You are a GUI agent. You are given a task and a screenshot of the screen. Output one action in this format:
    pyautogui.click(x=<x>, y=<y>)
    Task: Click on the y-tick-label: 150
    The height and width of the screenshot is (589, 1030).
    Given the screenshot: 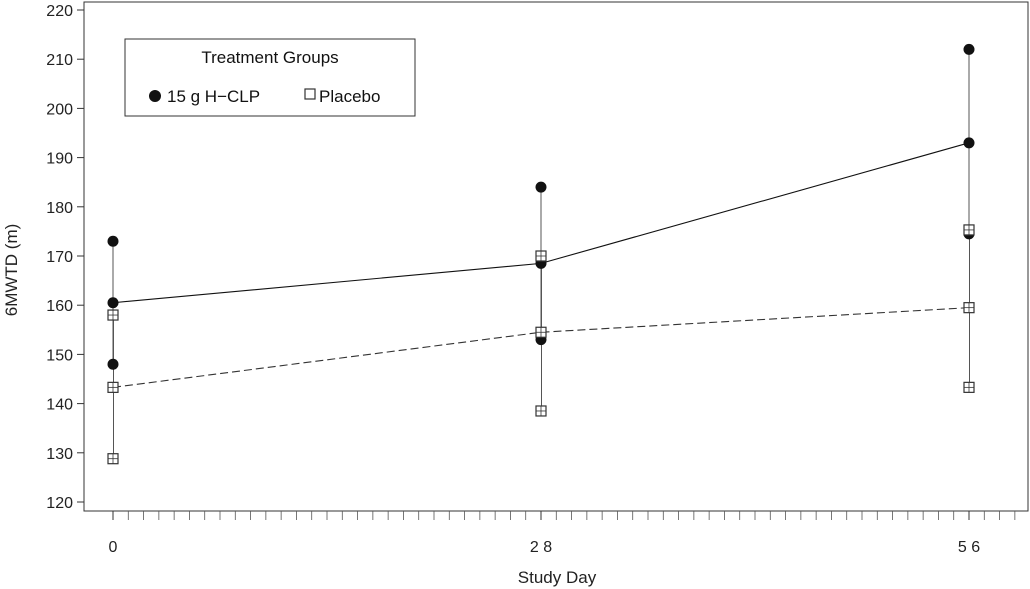 What is the action you would take?
    pyautogui.click(x=59, y=355)
    